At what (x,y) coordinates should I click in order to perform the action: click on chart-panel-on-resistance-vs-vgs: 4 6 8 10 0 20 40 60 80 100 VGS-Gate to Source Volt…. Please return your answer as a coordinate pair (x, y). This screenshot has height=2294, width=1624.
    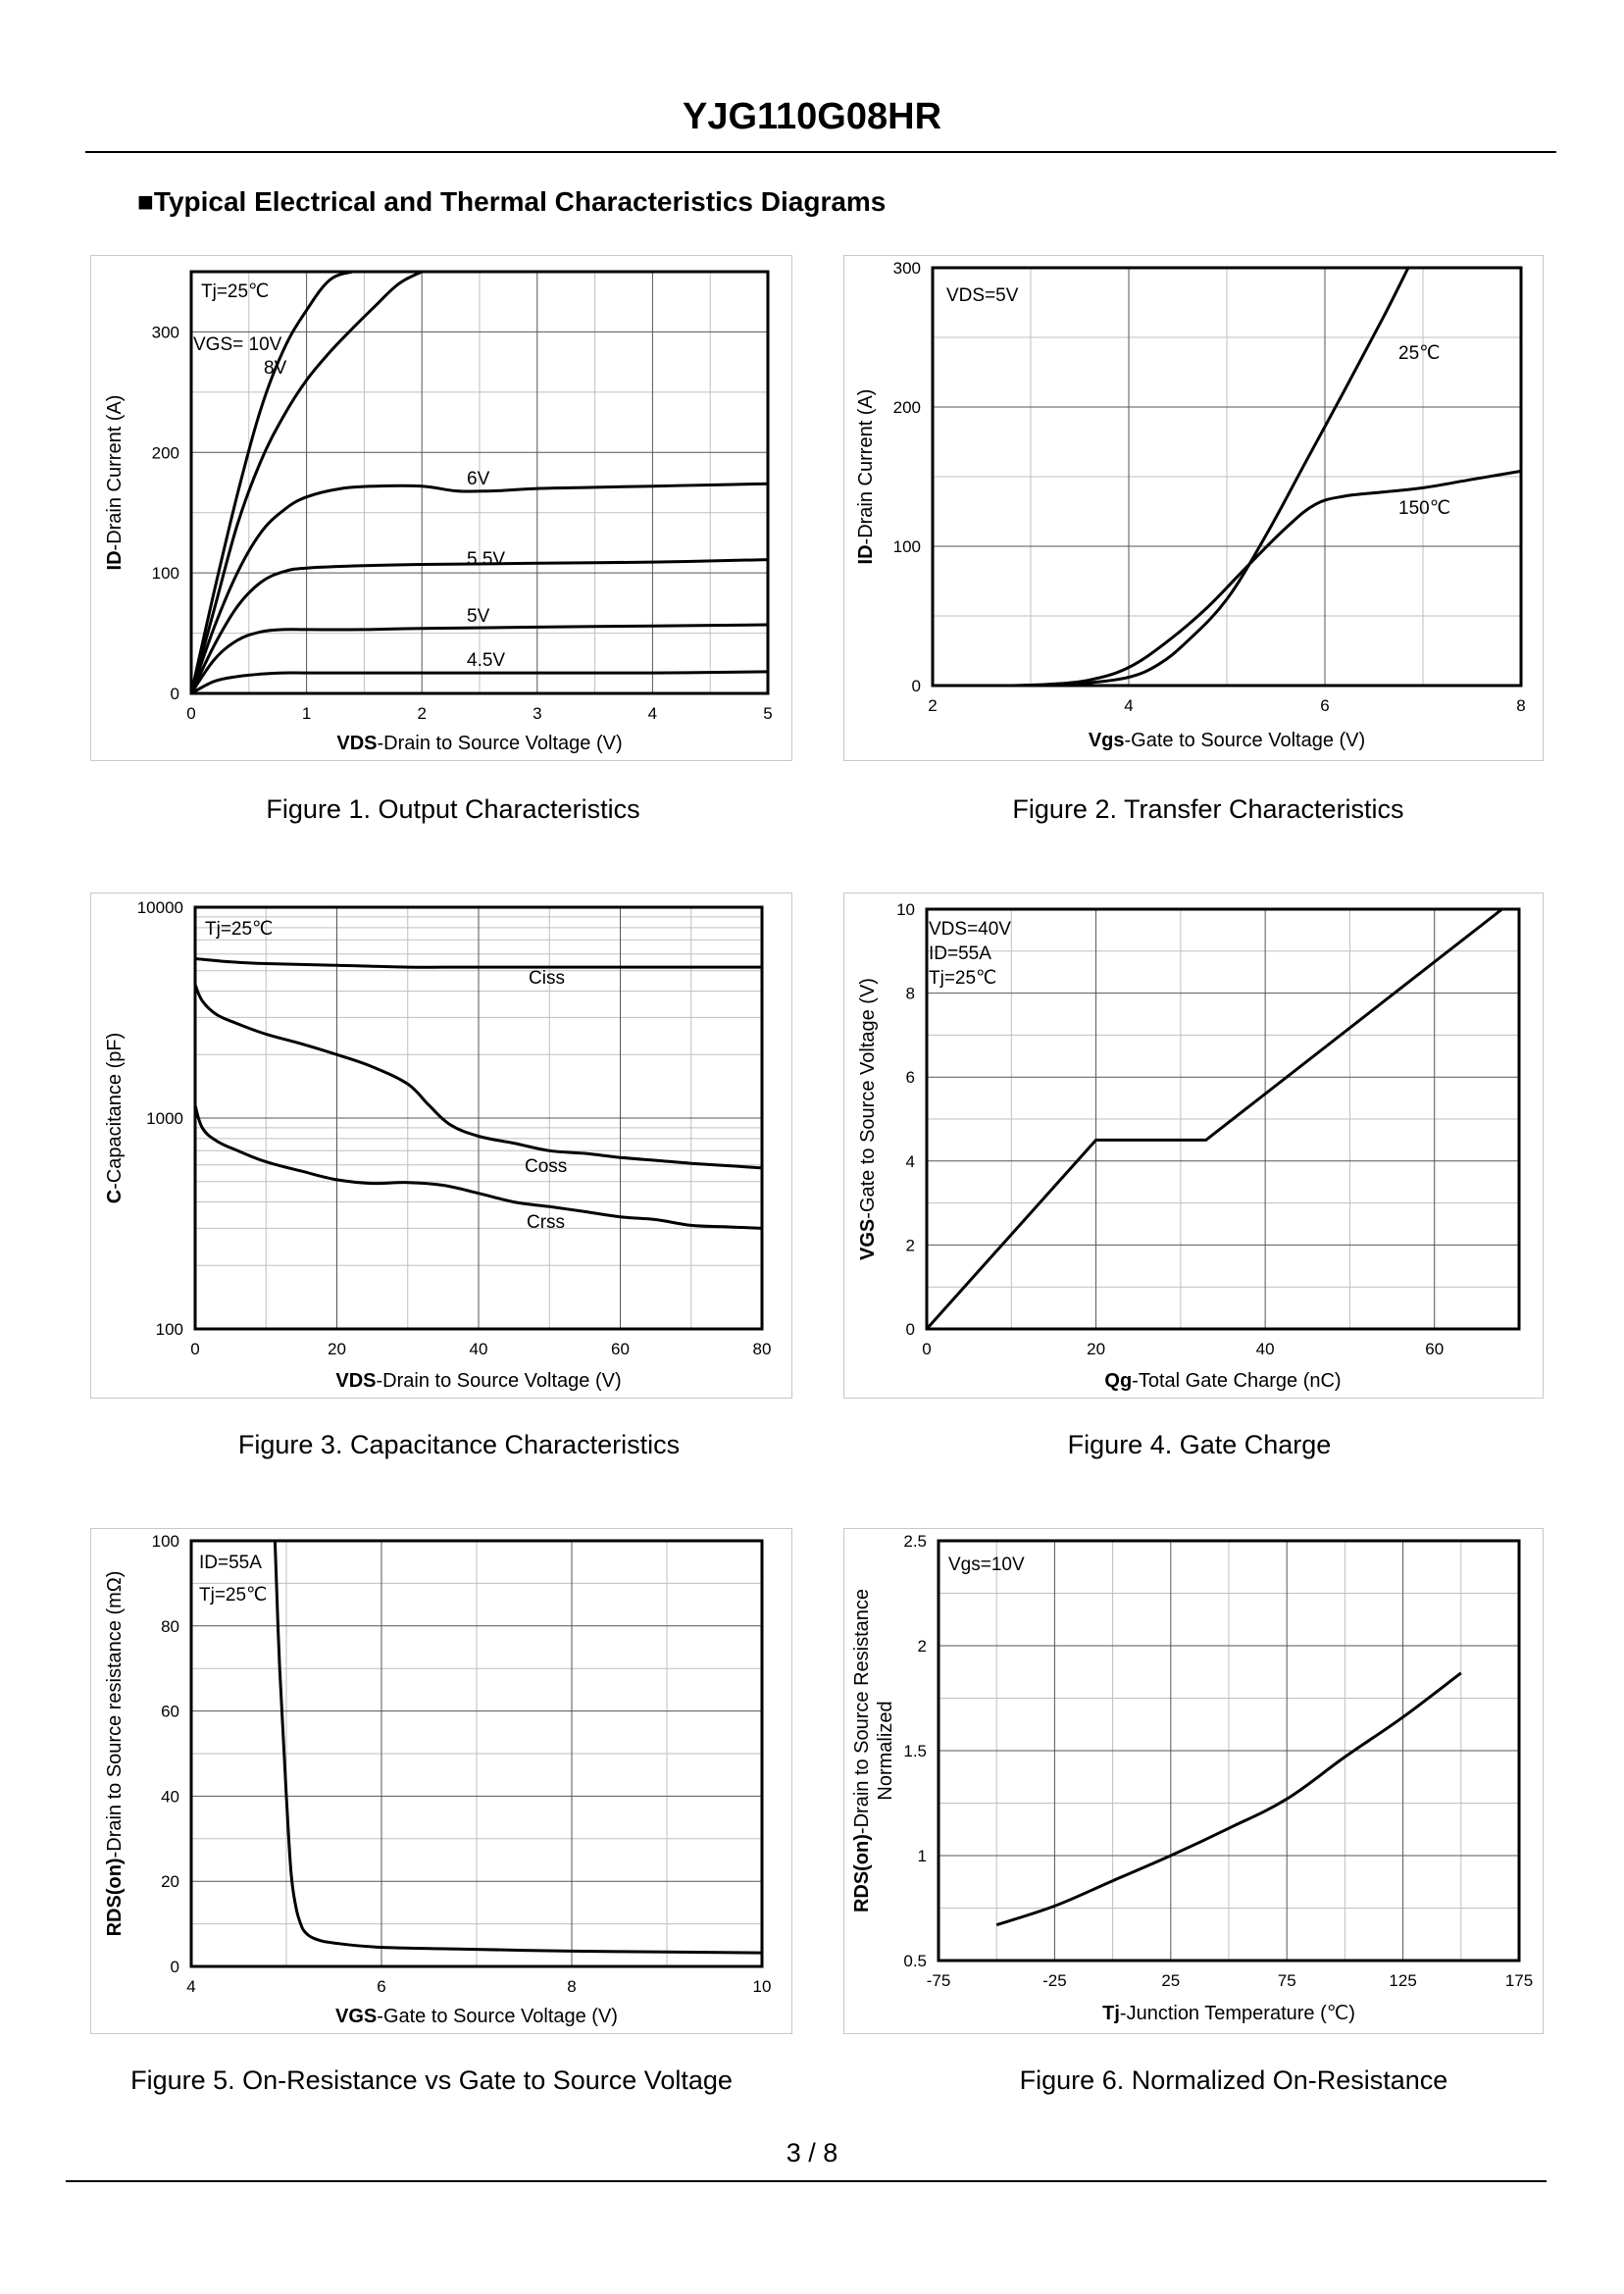
    Looking at the image, I should click on (441, 1781).